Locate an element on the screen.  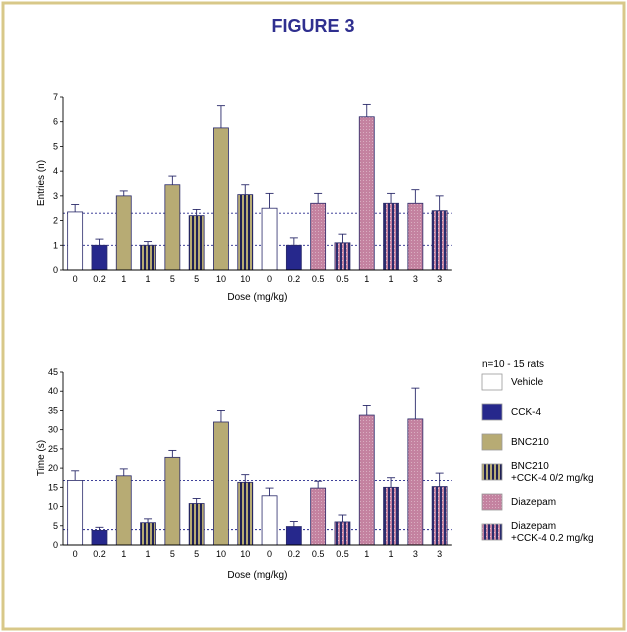
y-tick-label: 10 is located at coordinates (53, 507).